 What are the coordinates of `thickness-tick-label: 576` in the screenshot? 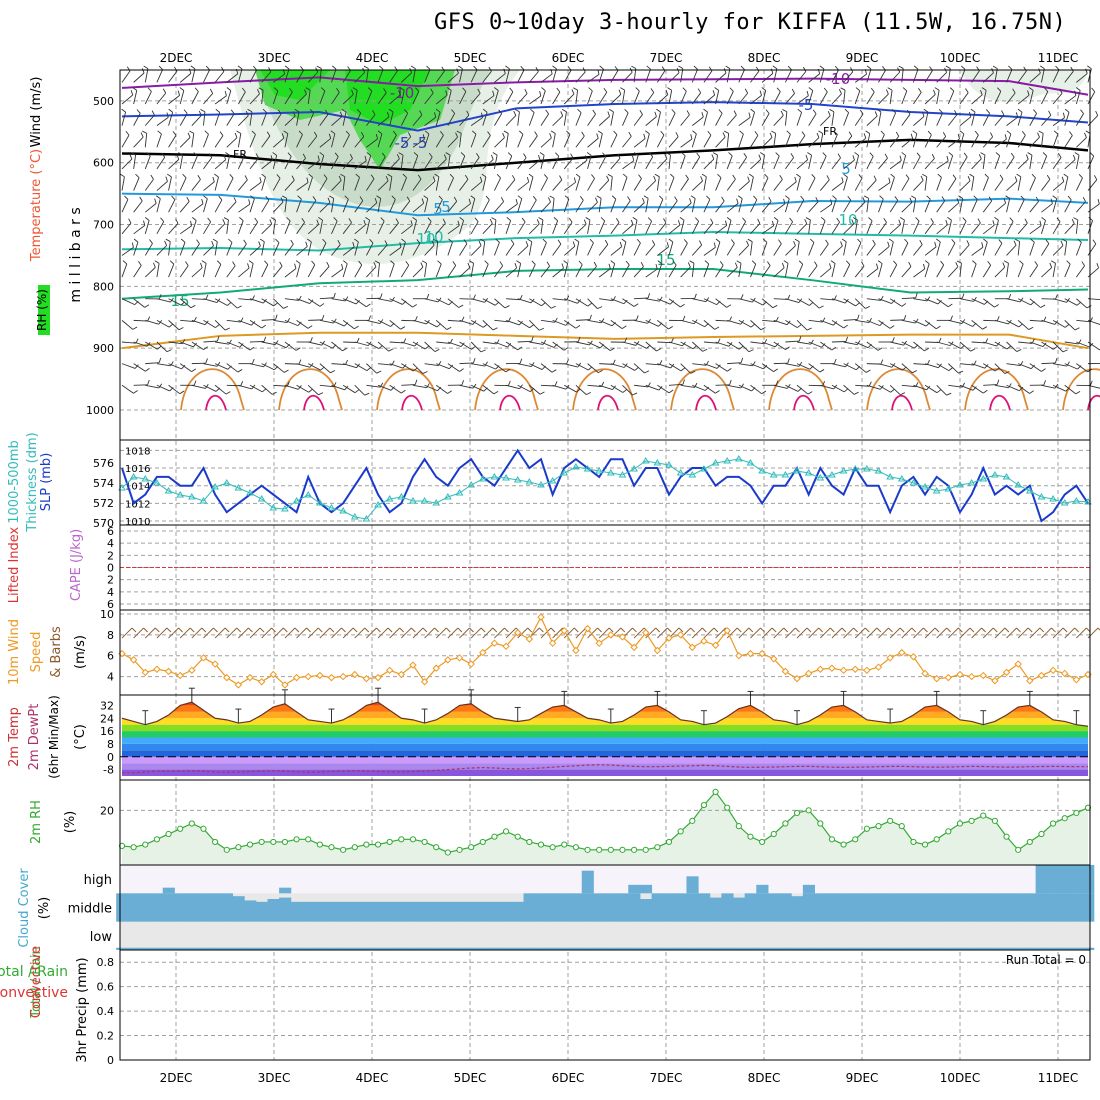 It's located at (103, 463).